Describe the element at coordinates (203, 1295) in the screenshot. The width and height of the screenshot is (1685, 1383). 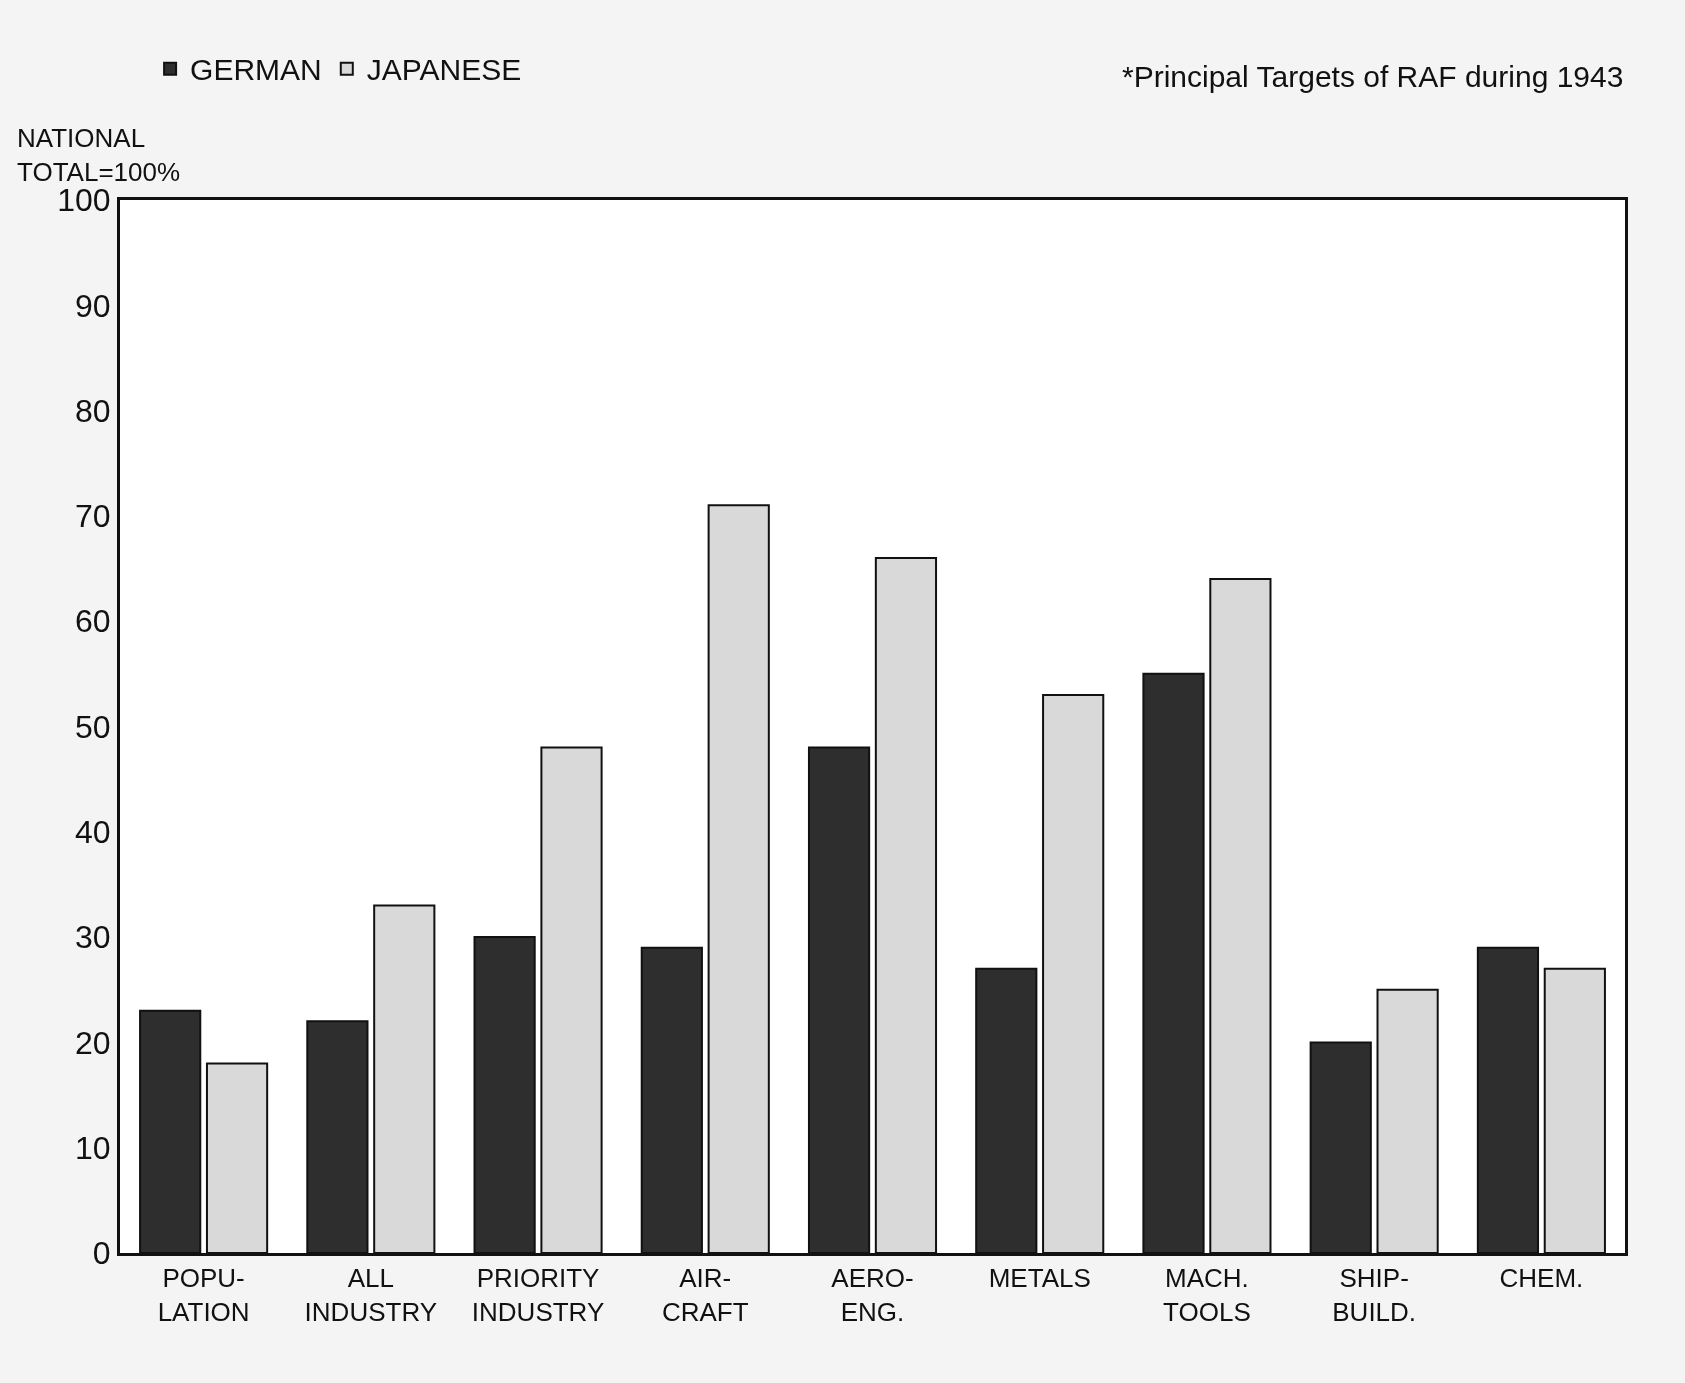
I see `x-tick-label: POPU- LATION` at that location.